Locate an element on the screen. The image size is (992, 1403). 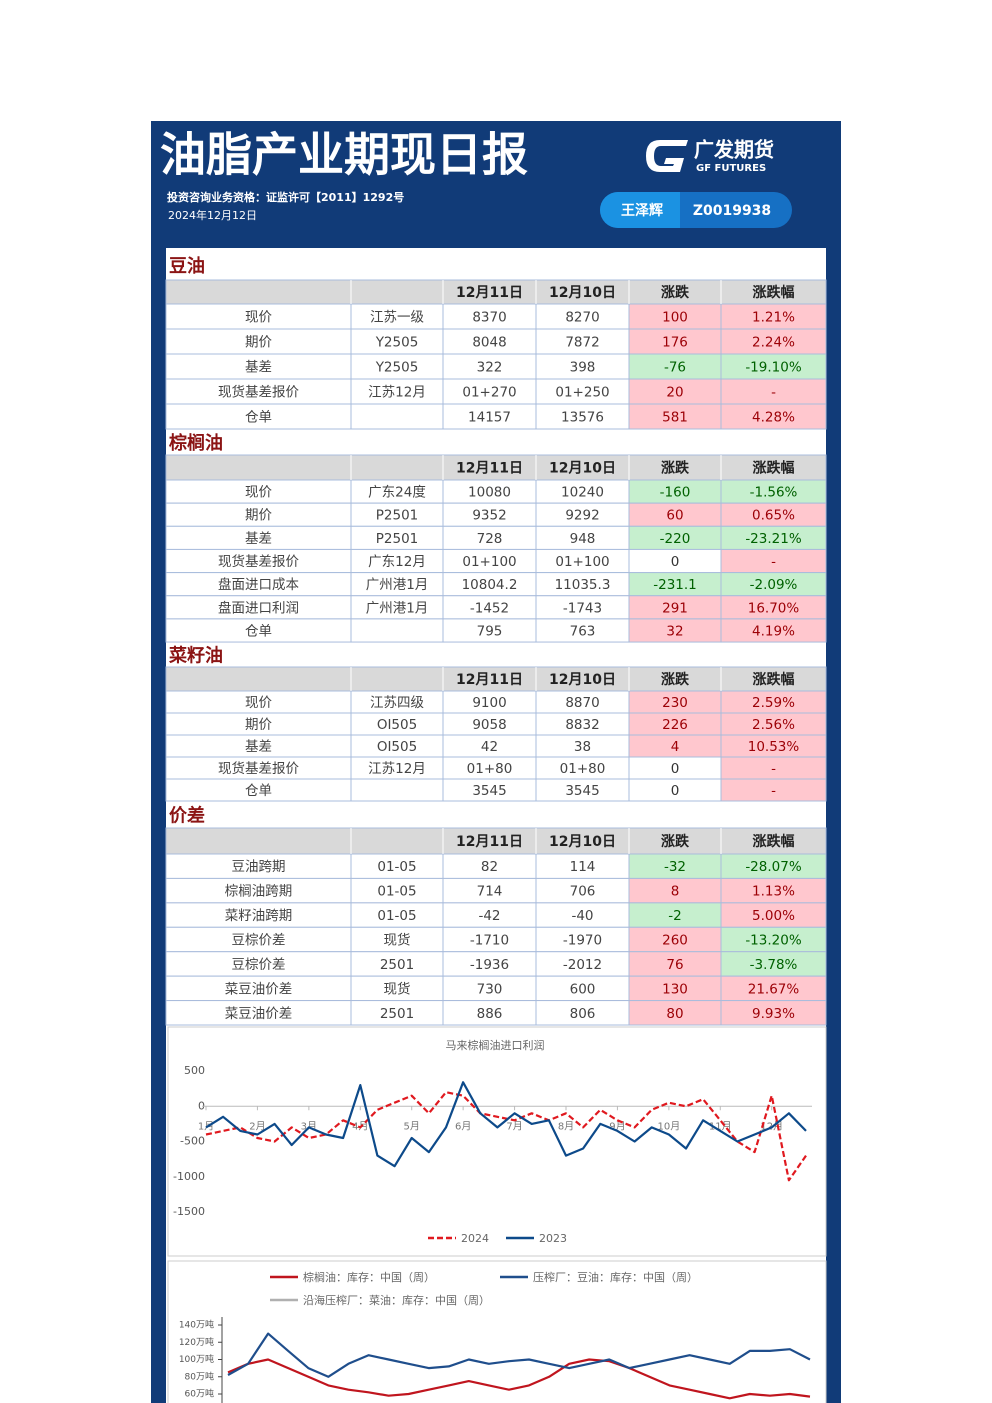
cell-text: 80 is located at coordinates (674, 1014).